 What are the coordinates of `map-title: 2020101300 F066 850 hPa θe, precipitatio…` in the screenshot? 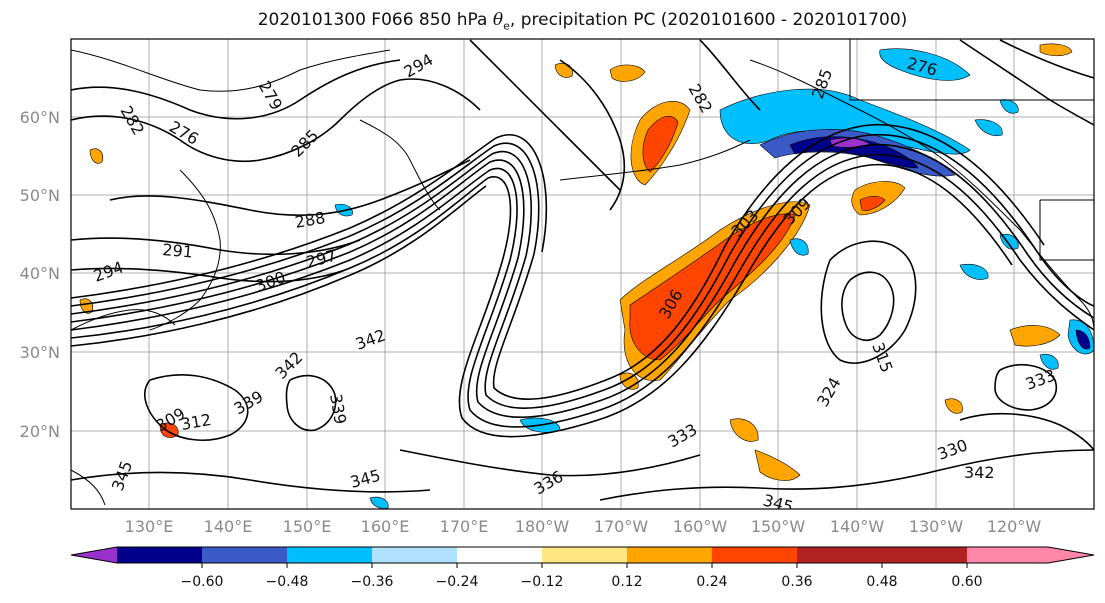 It's located at (582, 21).